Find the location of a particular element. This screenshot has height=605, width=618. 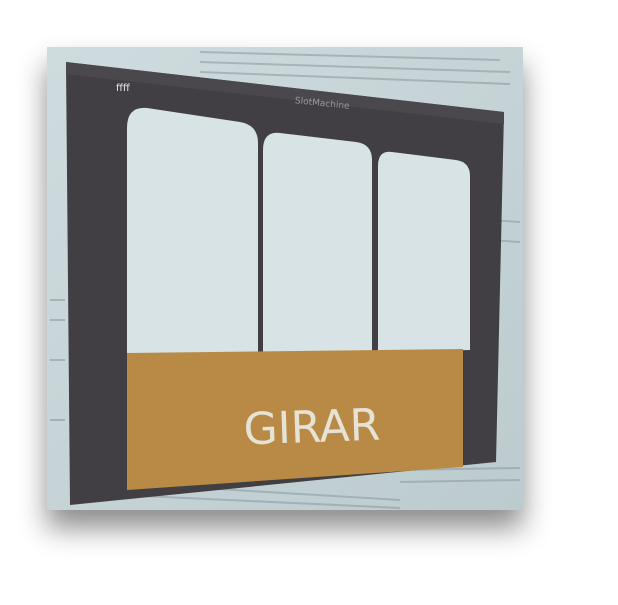

spin-button is located at coordinates (295, 419).